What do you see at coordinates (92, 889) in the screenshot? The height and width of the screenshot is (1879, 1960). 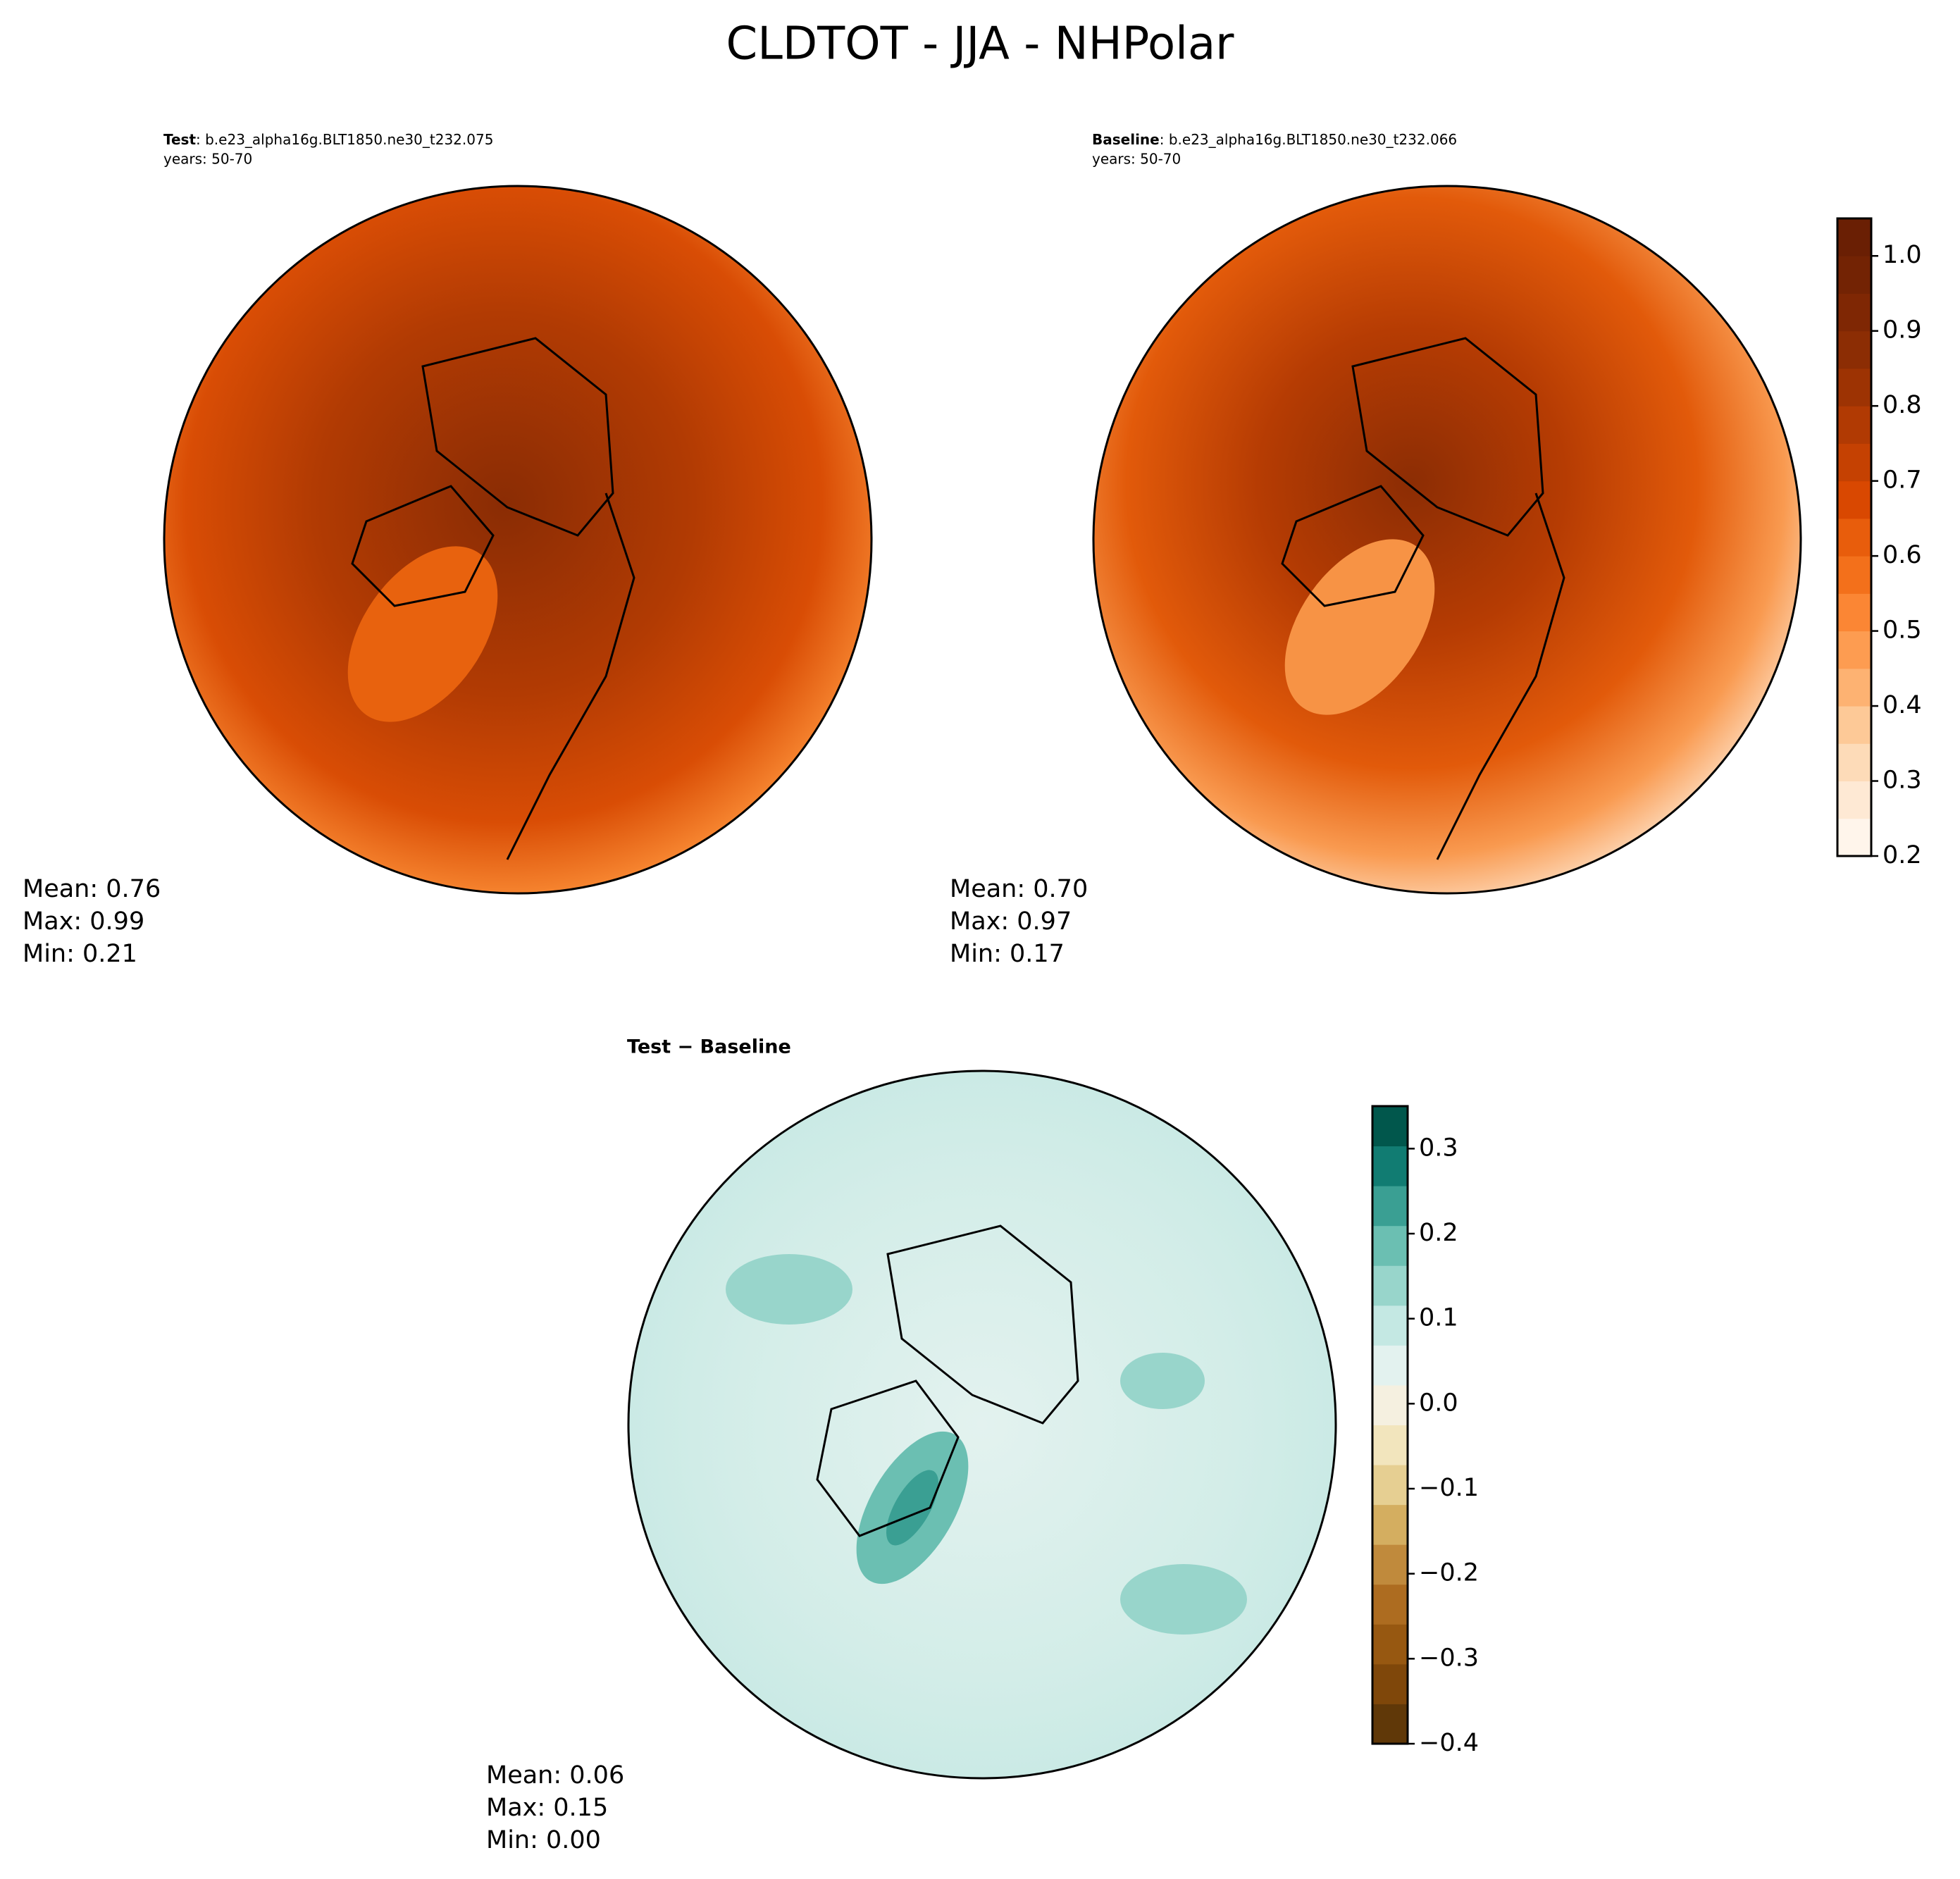 I see `stat-line: Mean: 0.76` at bounding box center [92, 889].